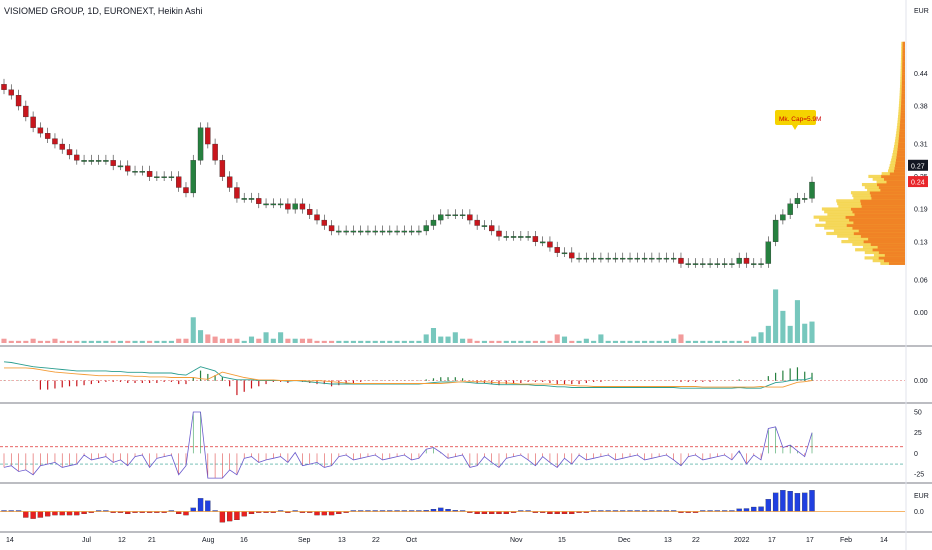 The image size is (932, 550). What do you see at coordinates (921, 313) in the screenshot?
I see `price-tick-7: 0.00` at bounding box center [921, 313].